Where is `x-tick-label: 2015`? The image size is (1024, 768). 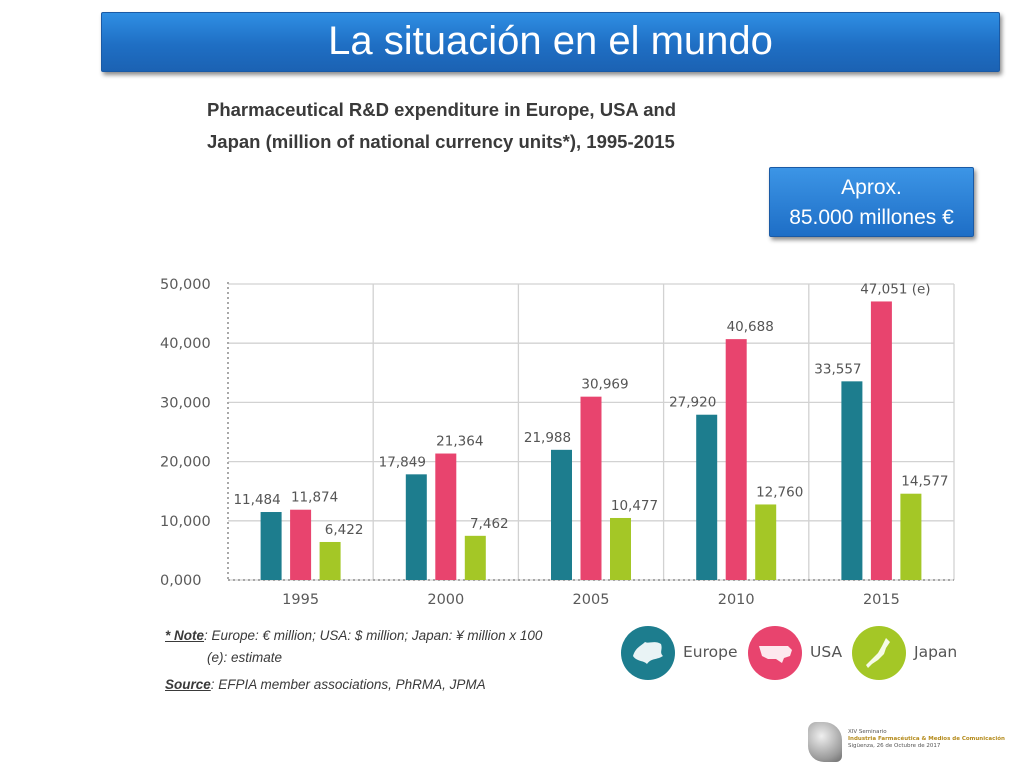 x-tick-label: 2015 is located at coordinates (881, 600).